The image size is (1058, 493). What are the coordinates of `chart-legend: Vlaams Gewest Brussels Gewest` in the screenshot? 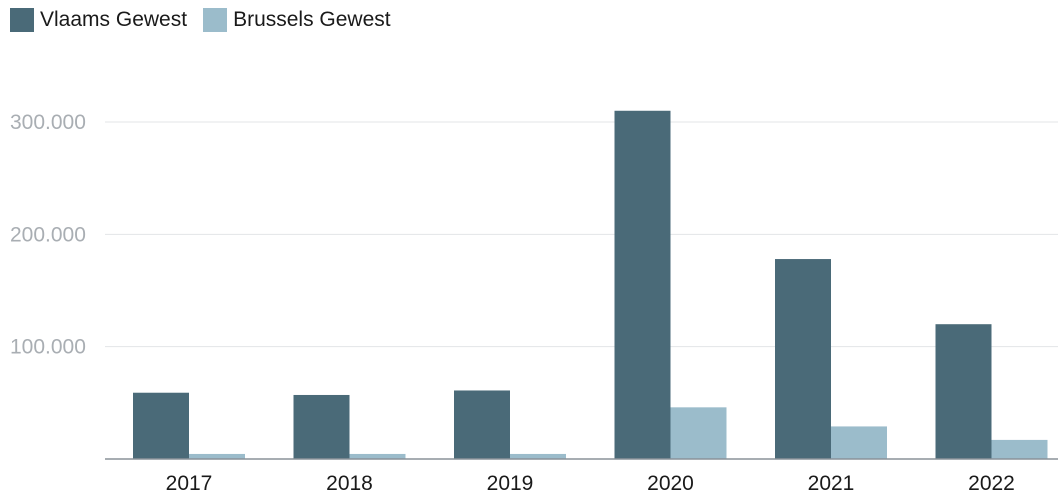 It's located at (208, 20).